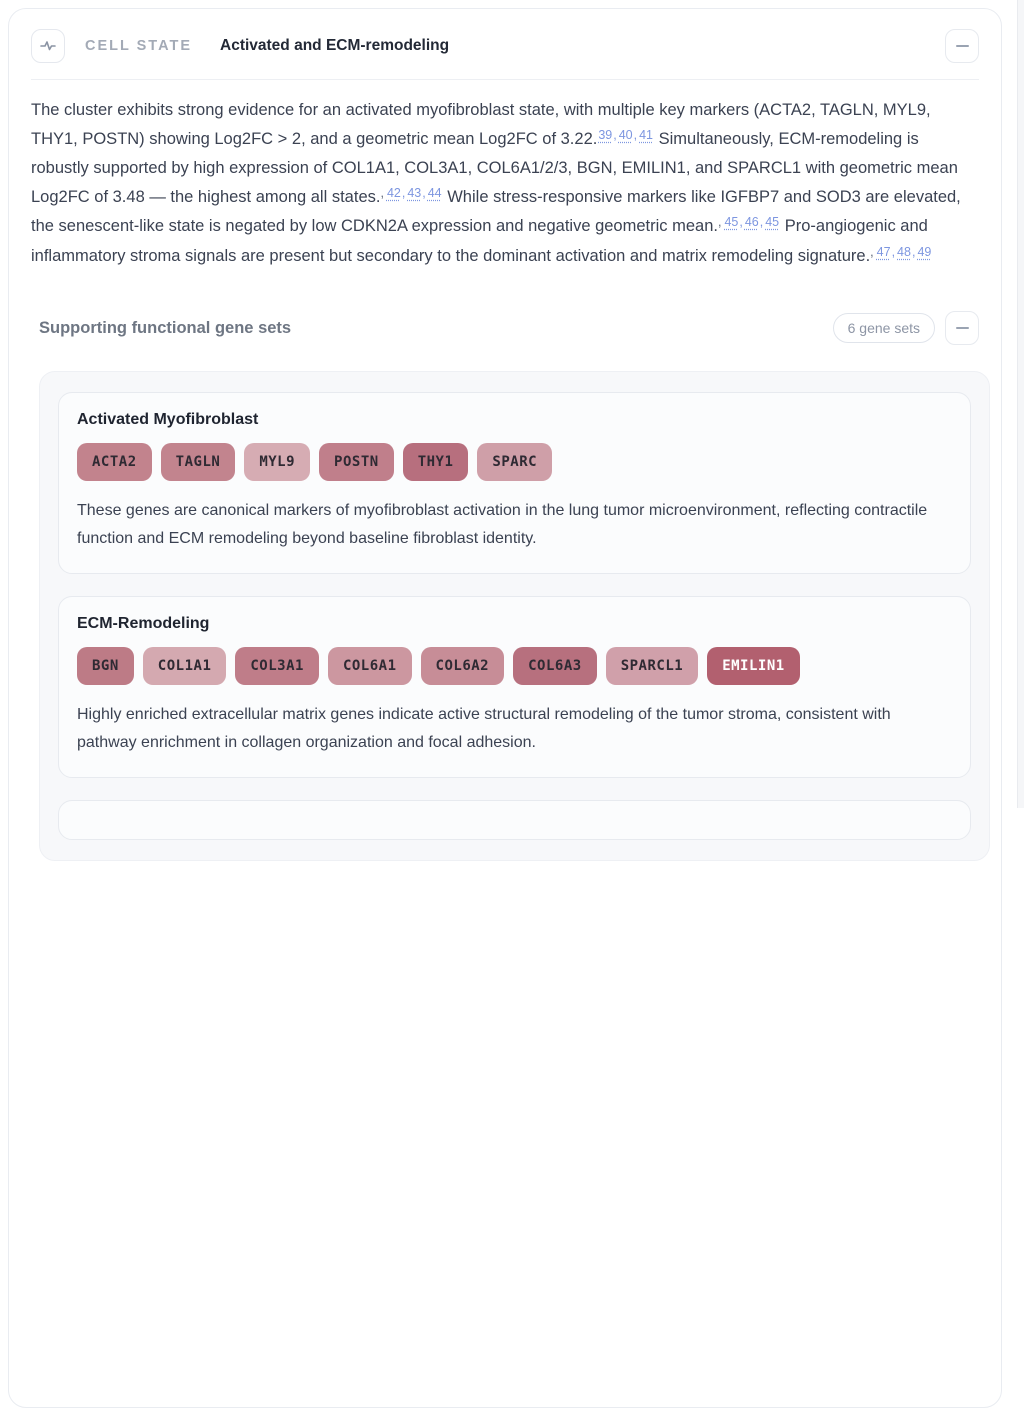 The image size is (1024, 1408). Describe the element at coordinates (505, 79) in the screenshot. I see `header-divider` at that location.